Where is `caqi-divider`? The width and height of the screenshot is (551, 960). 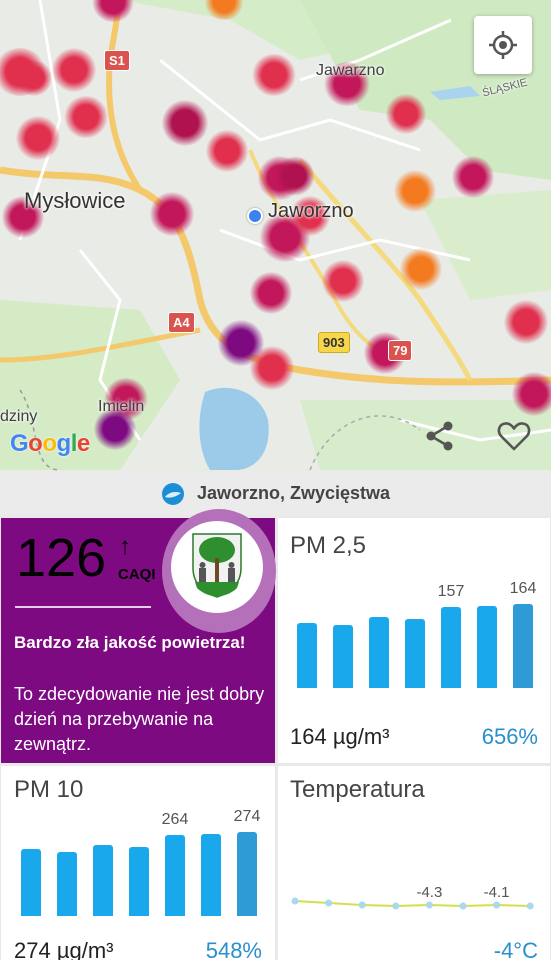
caqi-divider is located at coordinates (83, 607).